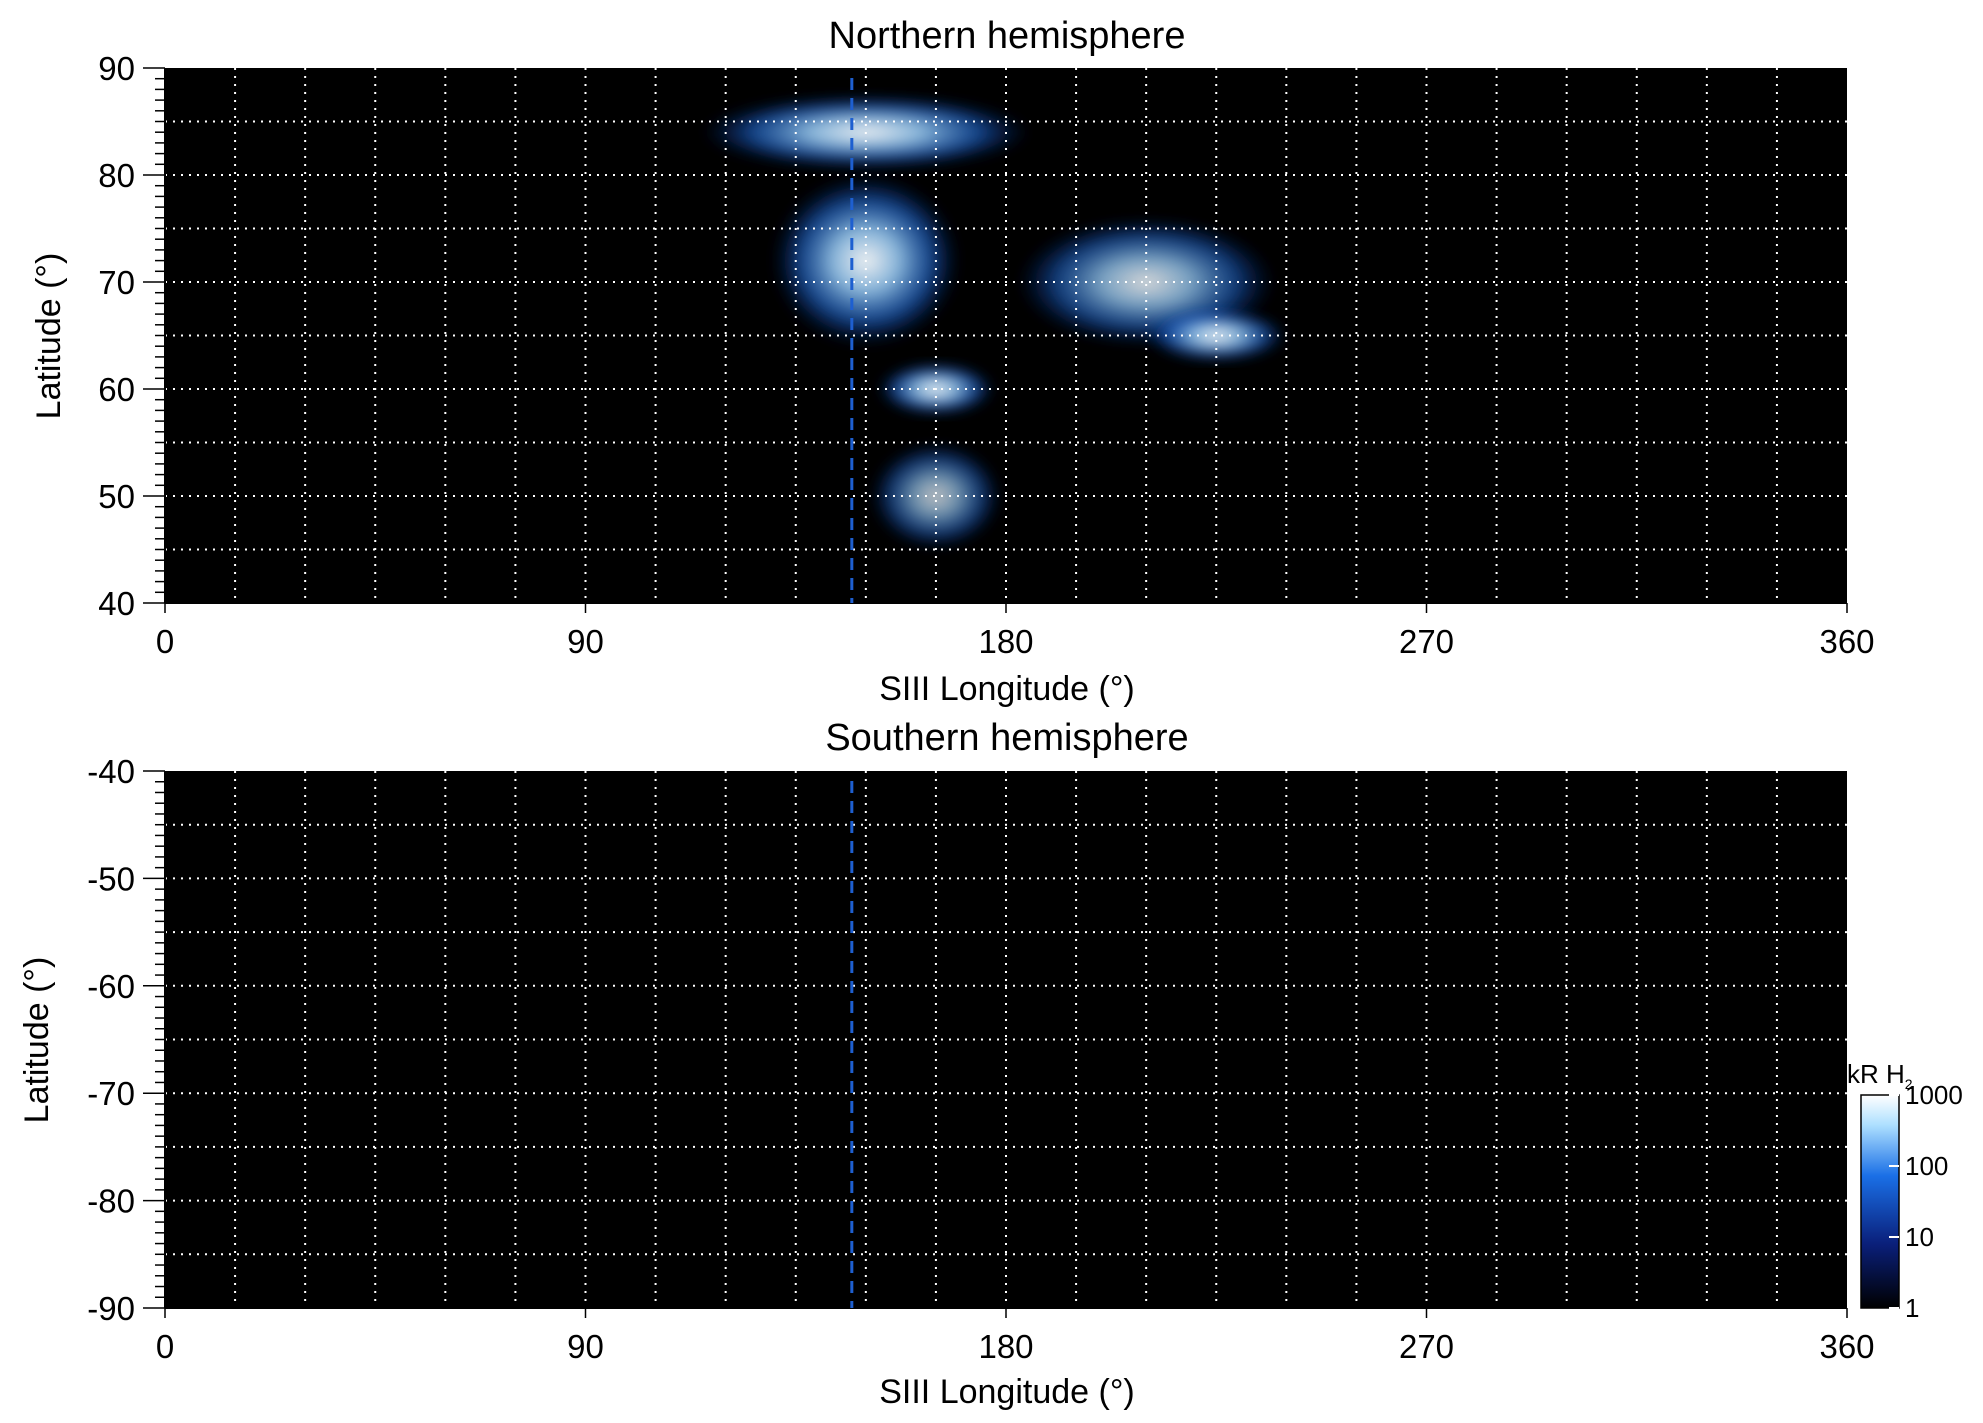 The width and height of the screenshot is (1983, 1423). What do you see at coordinates (116, 389) in the screenshot?
I see `y-tick-label: 60` at bounding box center [116, 389].